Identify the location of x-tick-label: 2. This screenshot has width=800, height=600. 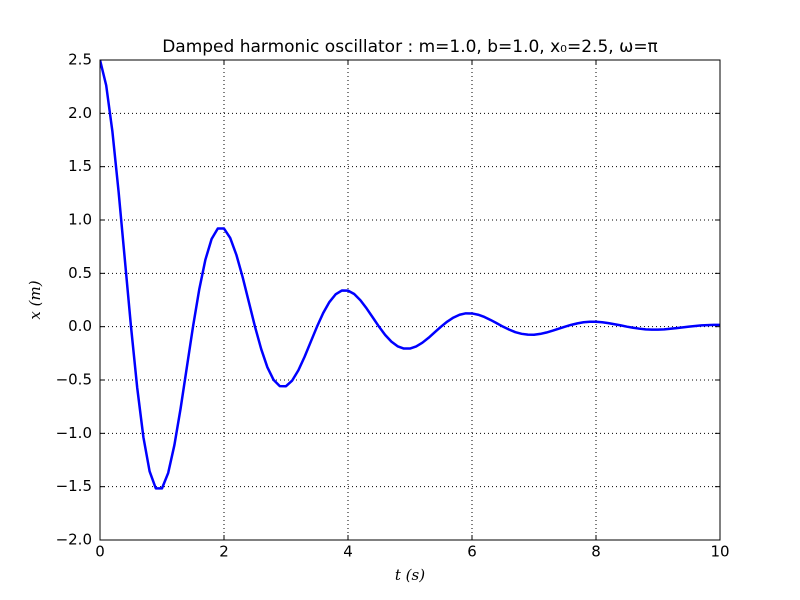
(224, 552).